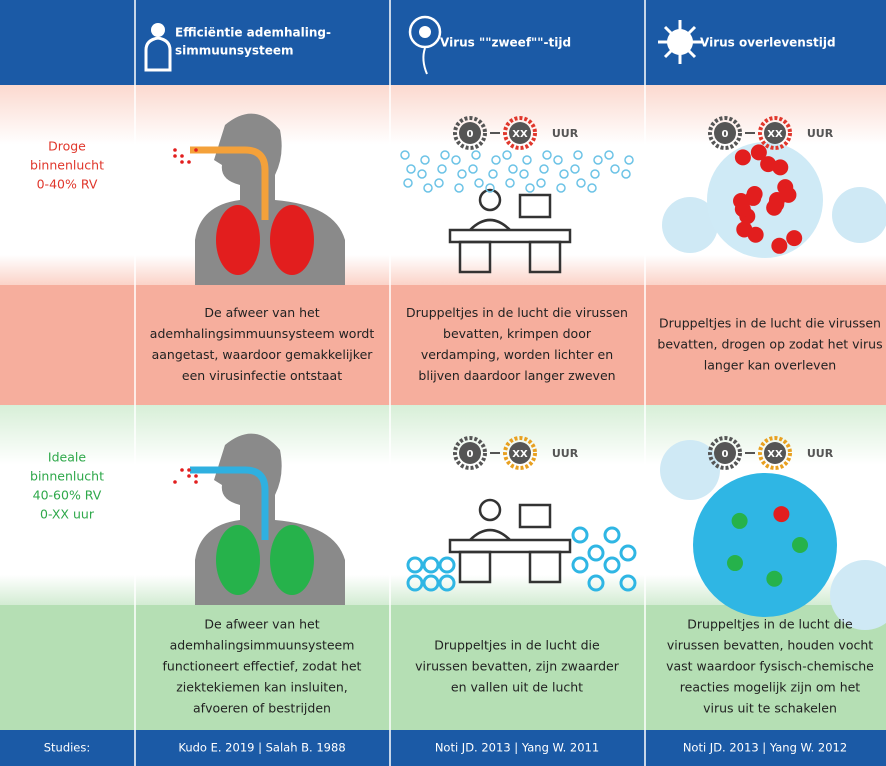 The width and height of the screenshot is (886, 766). Describe the element at coordinates (158, 47) in the screenshot. I see `lungs-icon` at that location.